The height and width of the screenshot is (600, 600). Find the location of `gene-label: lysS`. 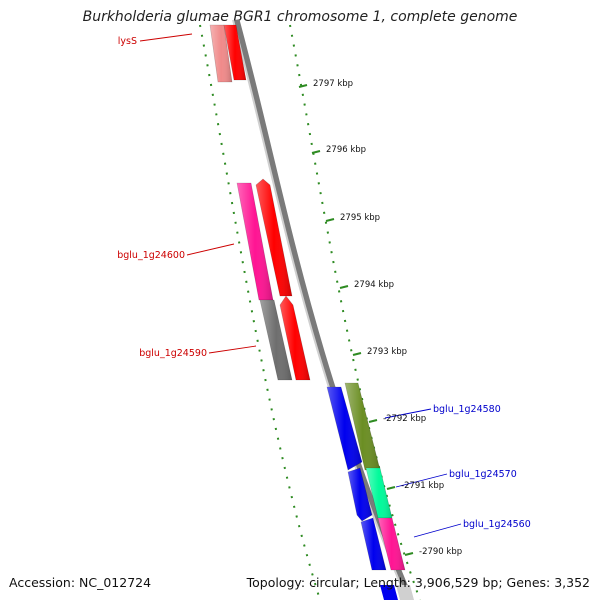

gene-label: lysS is located at coordinates (127, 41).